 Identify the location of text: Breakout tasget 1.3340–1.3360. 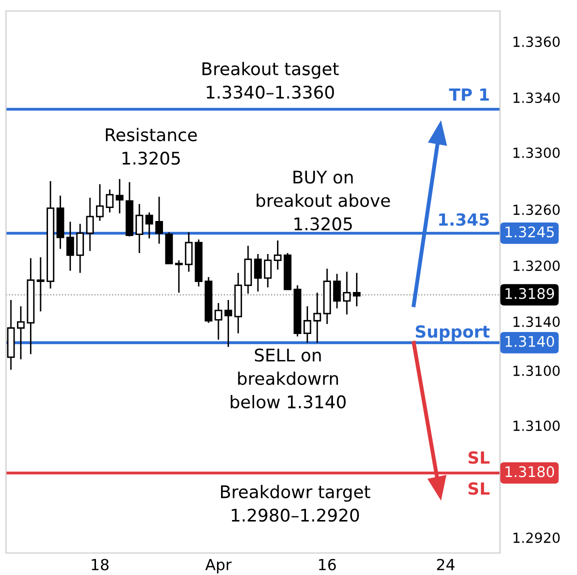
(270, 80).